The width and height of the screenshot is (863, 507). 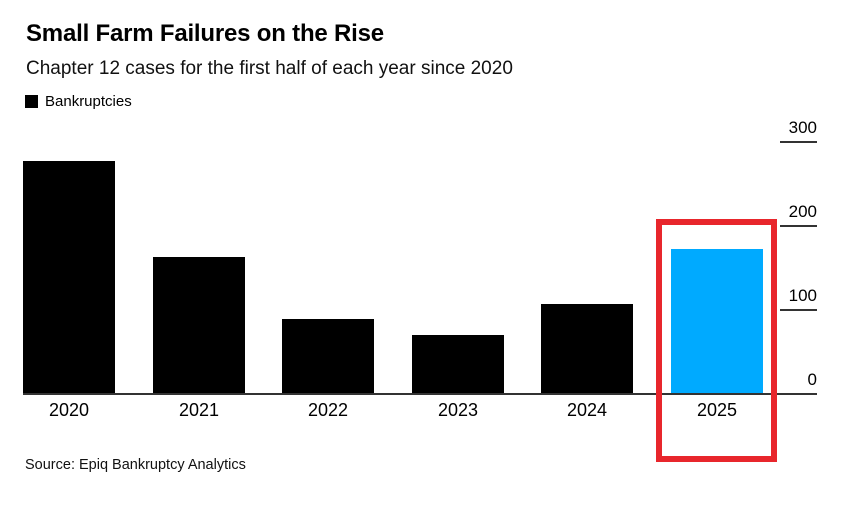 I want to click on chart-title: Small Farm Failures on the Rise, so click(x=205, y=33).